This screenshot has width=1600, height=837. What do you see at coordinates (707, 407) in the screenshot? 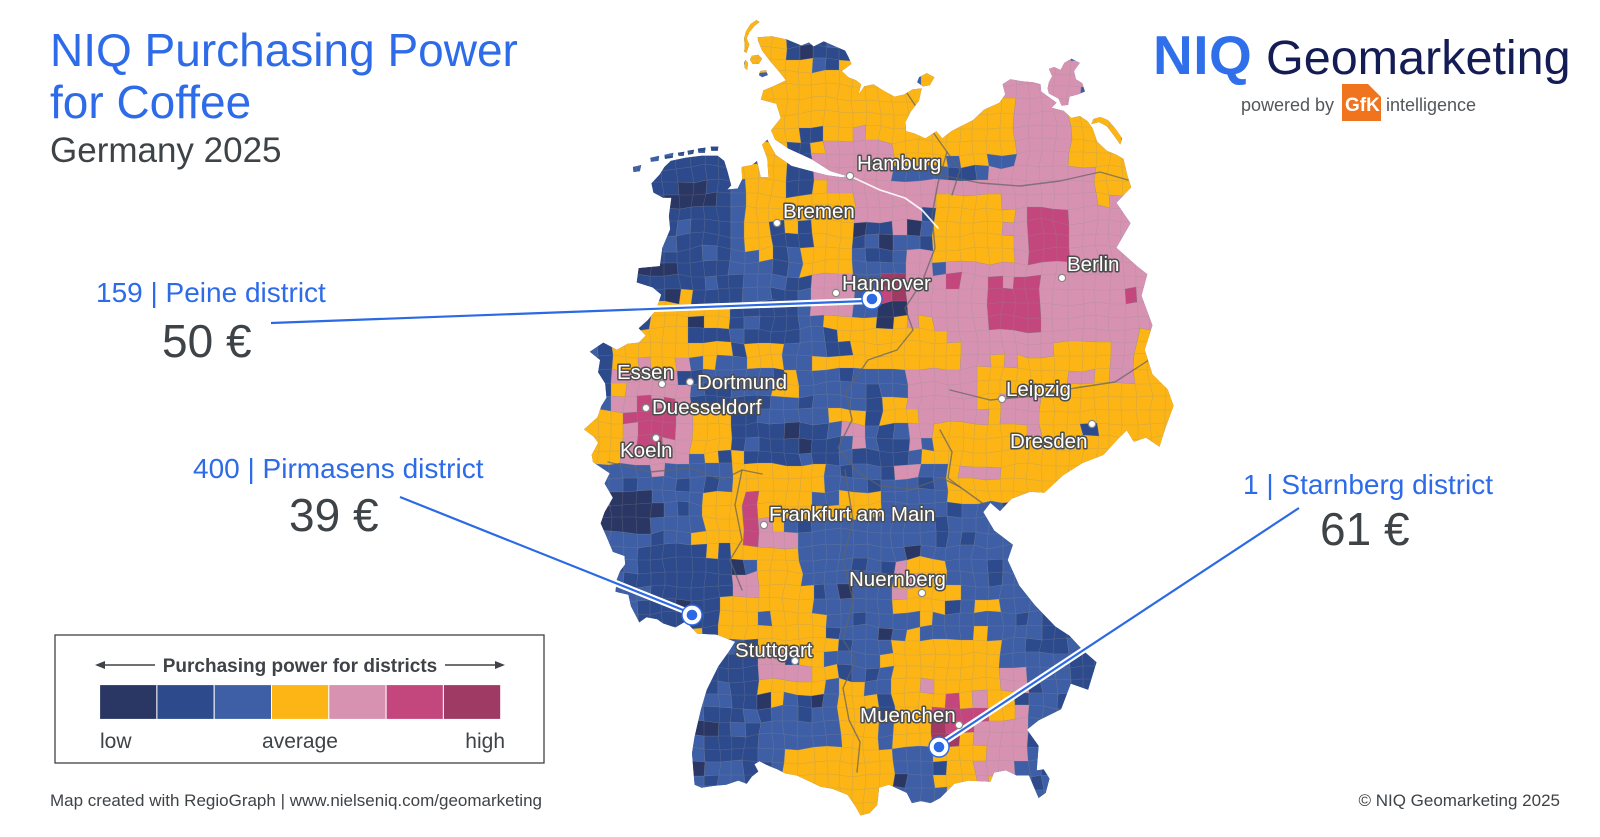
I see `svg-text: Duesseldorf` at bounding box center [707, 407].